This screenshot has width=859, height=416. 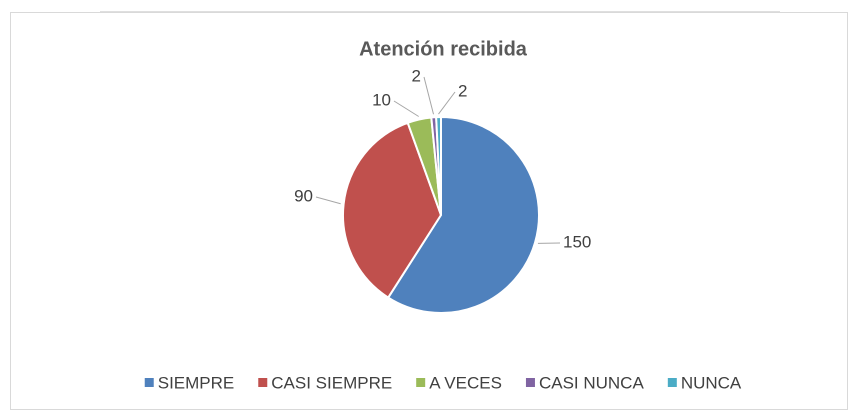 I want to click on legend-label: NUNCA, so click(x=711, y=382).